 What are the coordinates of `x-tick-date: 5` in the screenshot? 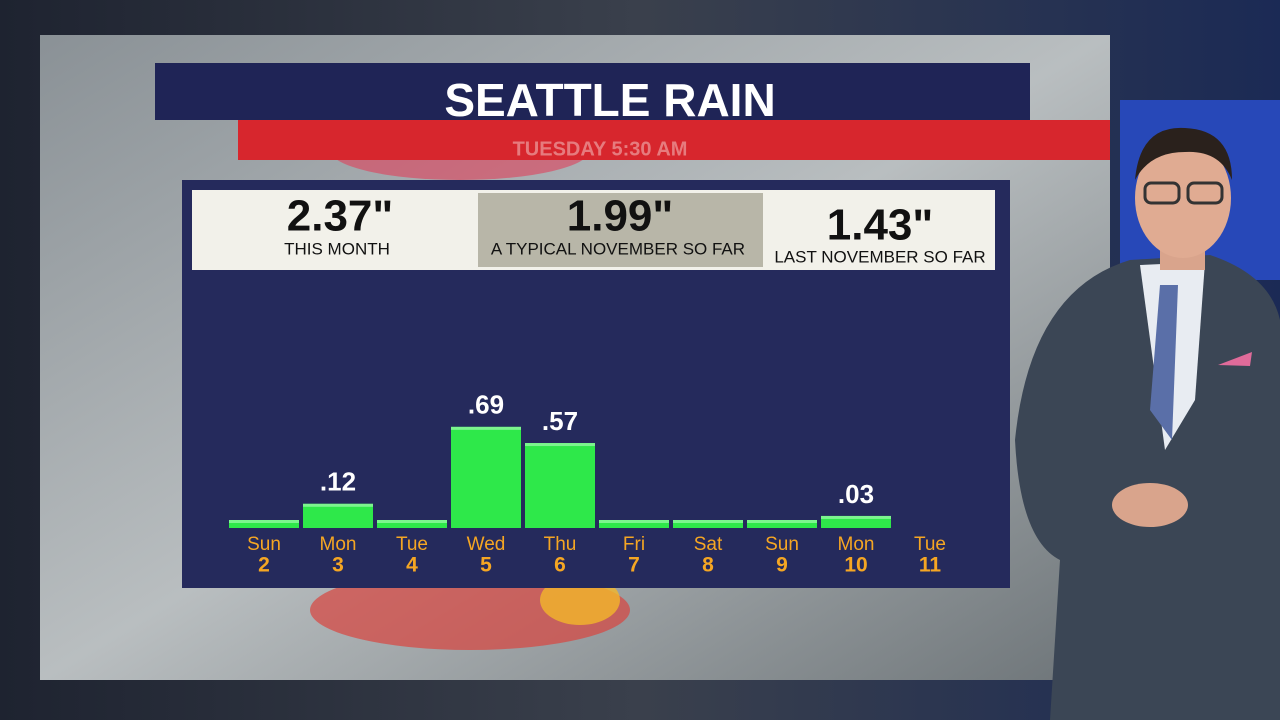 It's located at (486, 565).